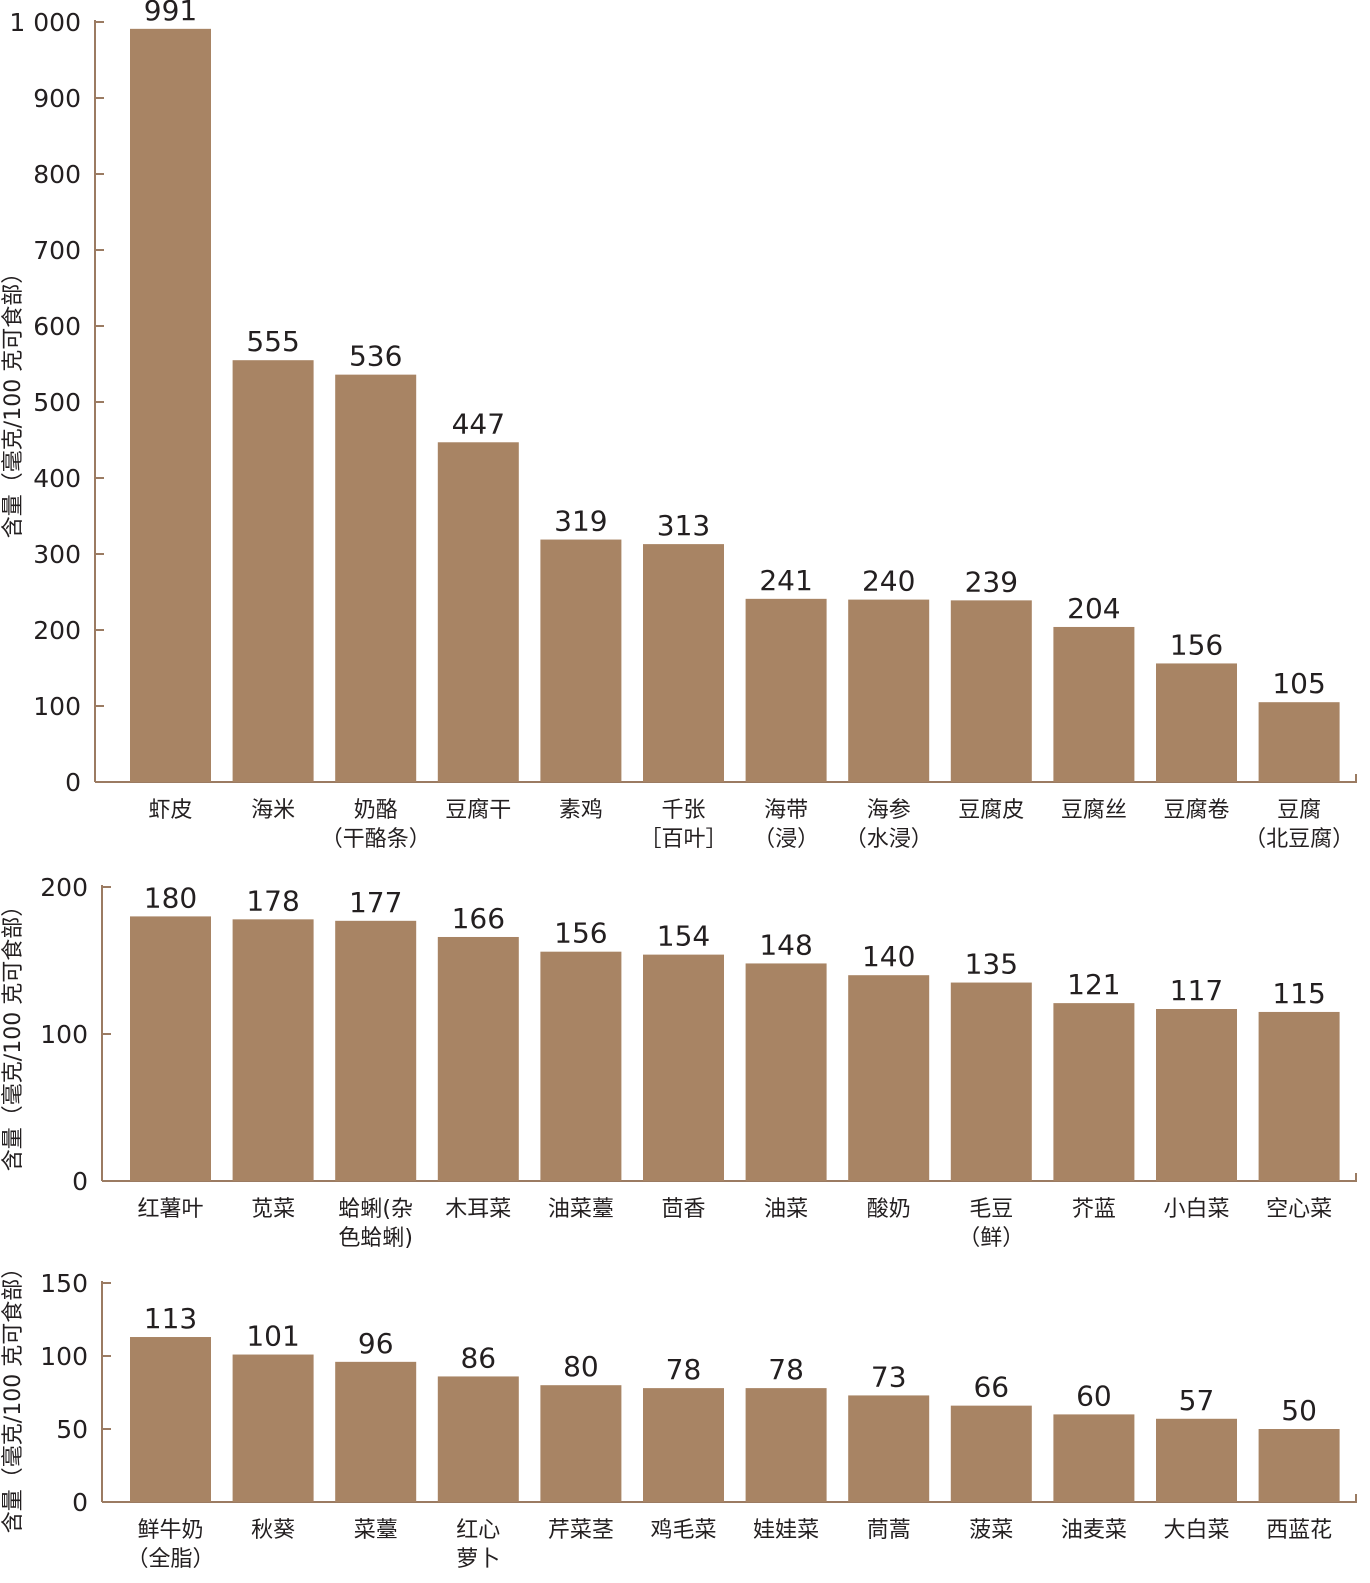 The height and width of the screenshot is (1583, 1370). Describe the element at coordinates (1299, 1209) in the screenshot. I see `x-category-label: 空心菜` at that location.